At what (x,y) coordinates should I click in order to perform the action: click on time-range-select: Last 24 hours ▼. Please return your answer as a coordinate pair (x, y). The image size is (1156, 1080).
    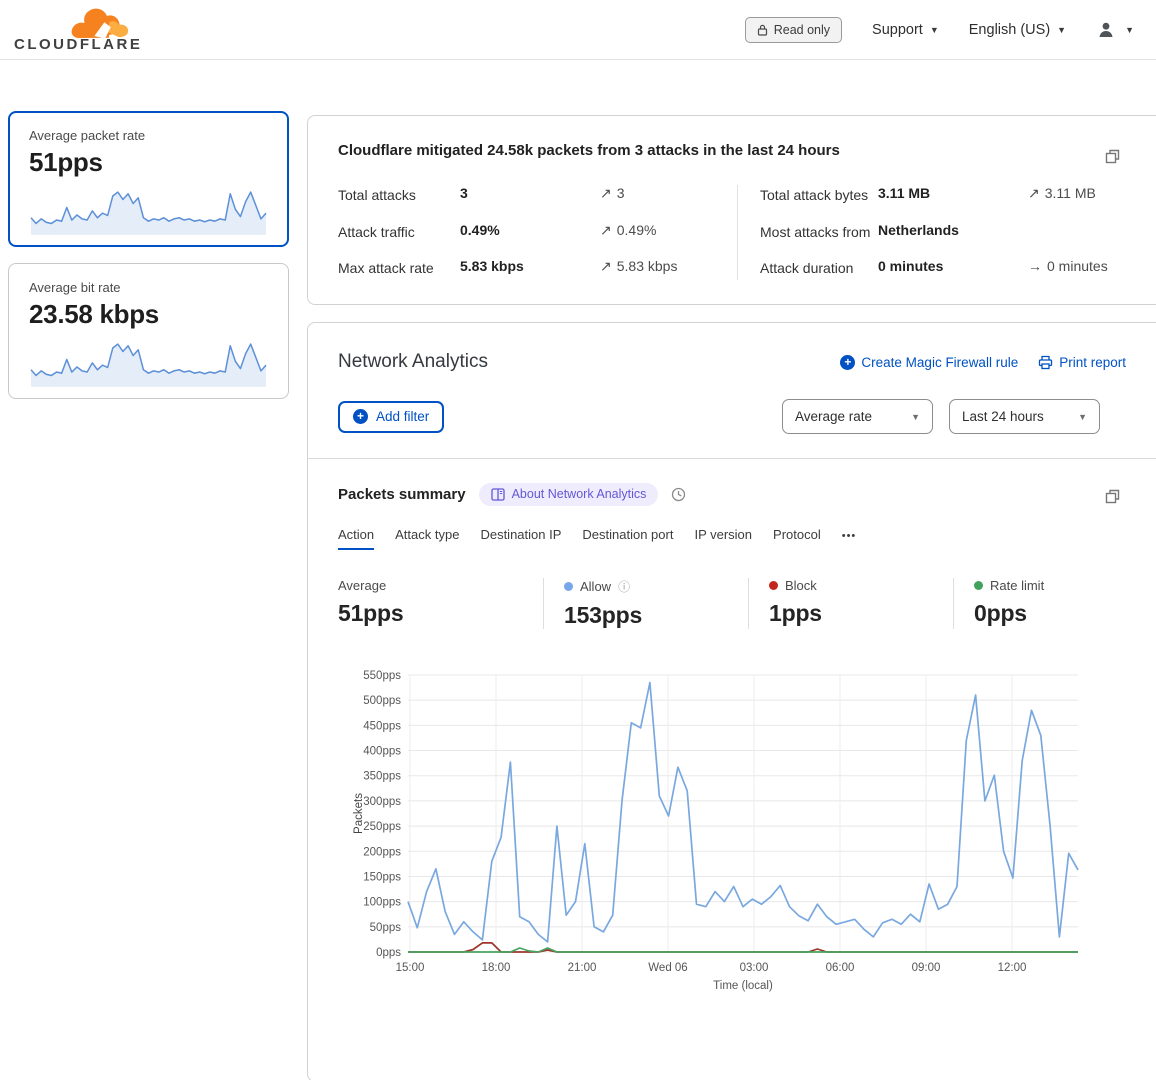
    Looking at the image, I should click on (1024, 417).